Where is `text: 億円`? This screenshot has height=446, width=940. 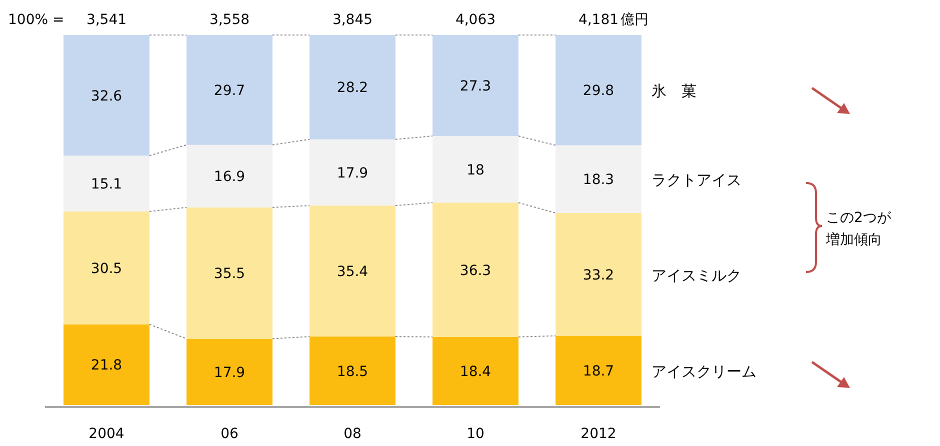
text: 億円 is located at coordinates (634, 20).